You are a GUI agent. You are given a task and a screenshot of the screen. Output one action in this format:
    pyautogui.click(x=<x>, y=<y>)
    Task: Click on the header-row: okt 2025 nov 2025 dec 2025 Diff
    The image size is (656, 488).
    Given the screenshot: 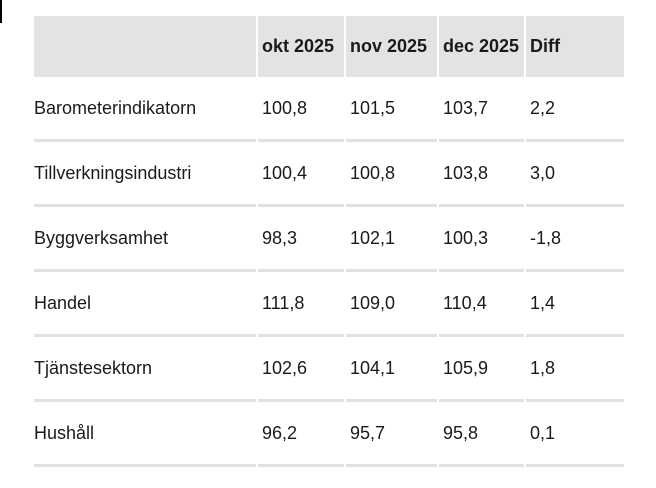 What is the action you would take?
    pyautogui.click(x=329, y=46)
    